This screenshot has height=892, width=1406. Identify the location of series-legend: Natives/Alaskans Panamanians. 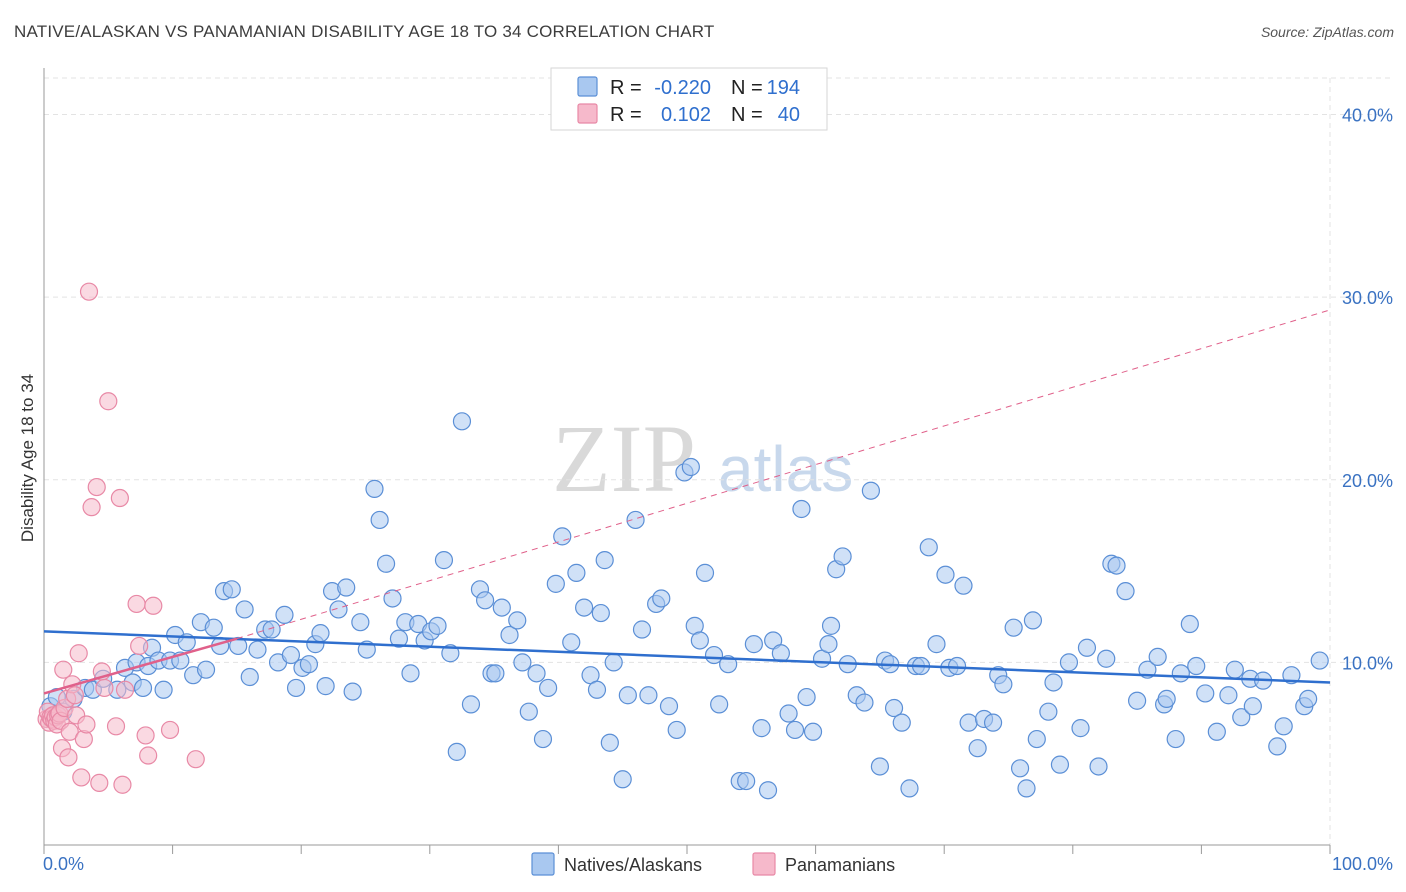
(713, 864).